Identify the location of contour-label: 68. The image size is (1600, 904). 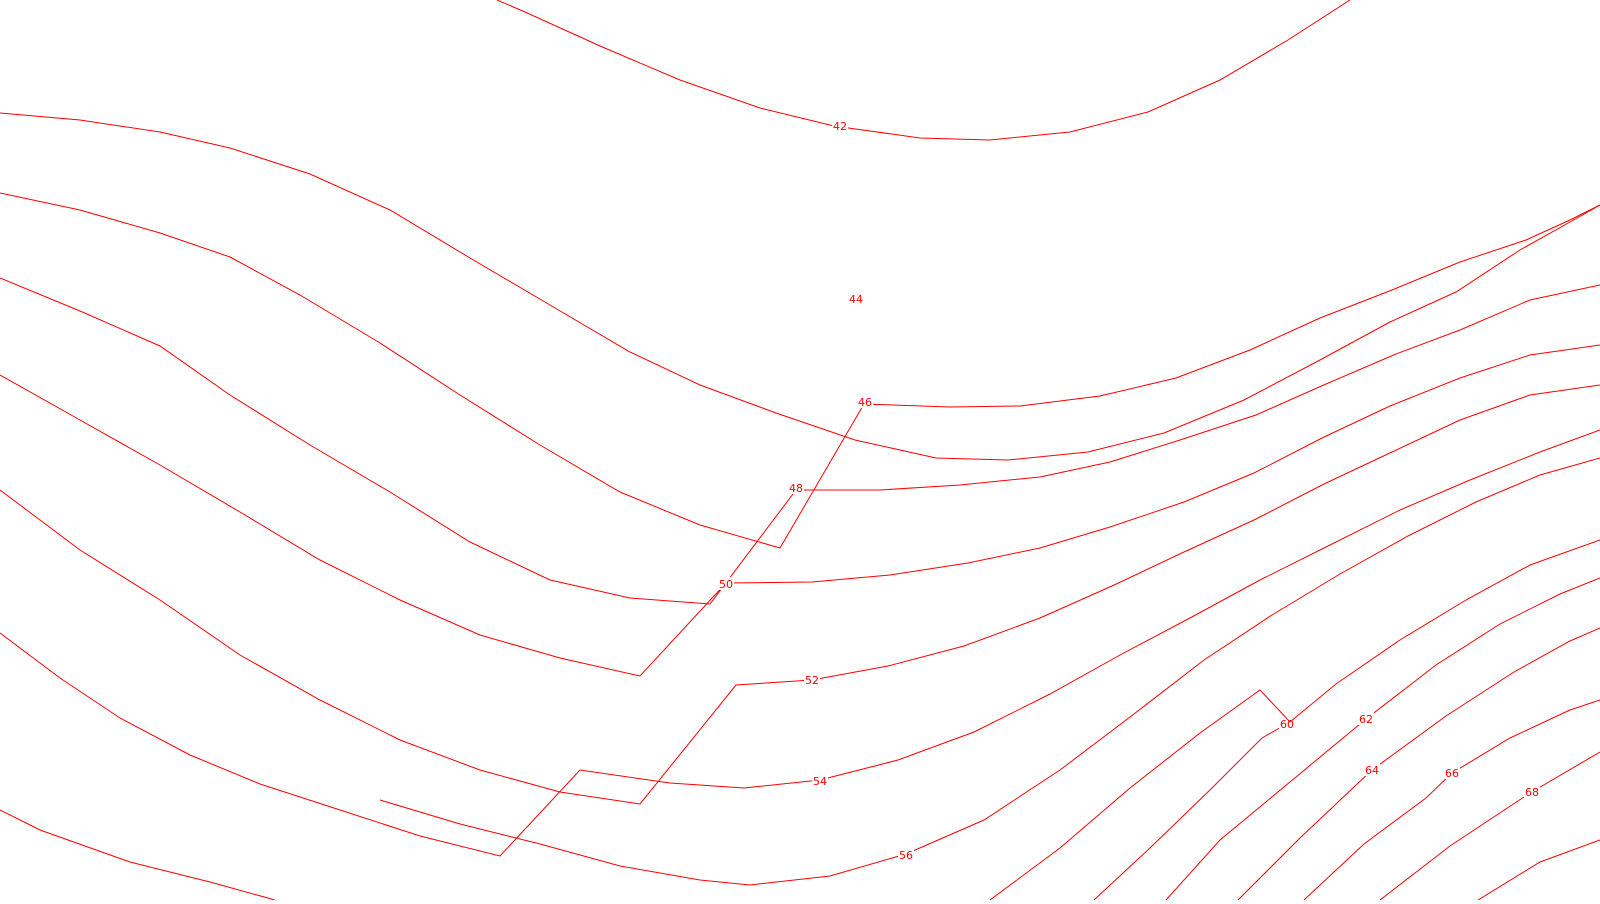
(1532, 792).